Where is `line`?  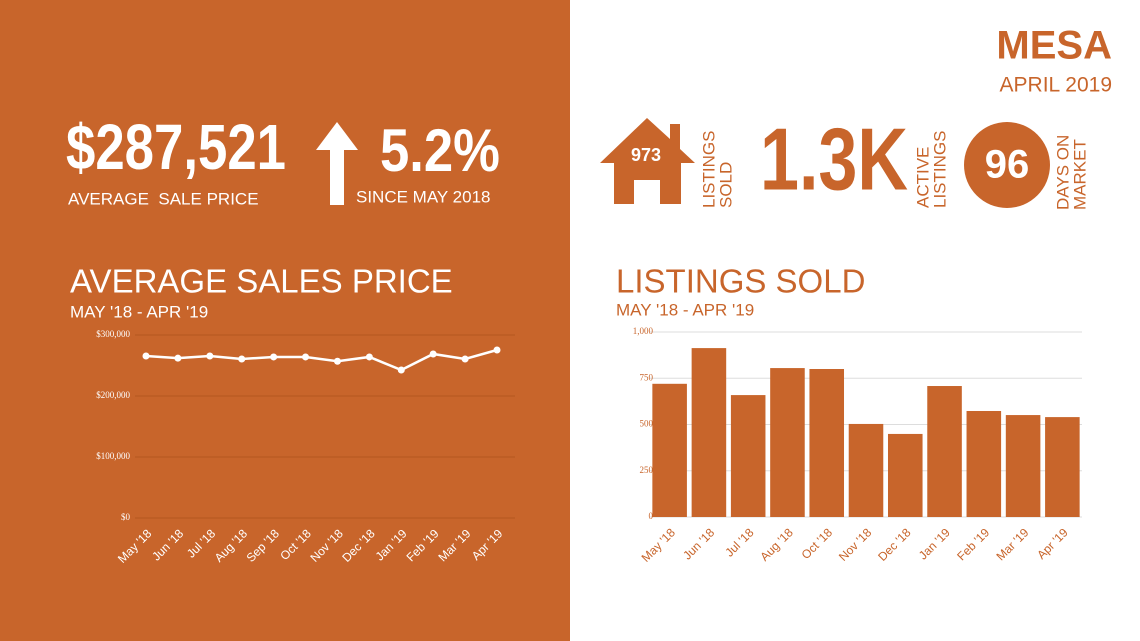
line is located at coordinates (321, 360).